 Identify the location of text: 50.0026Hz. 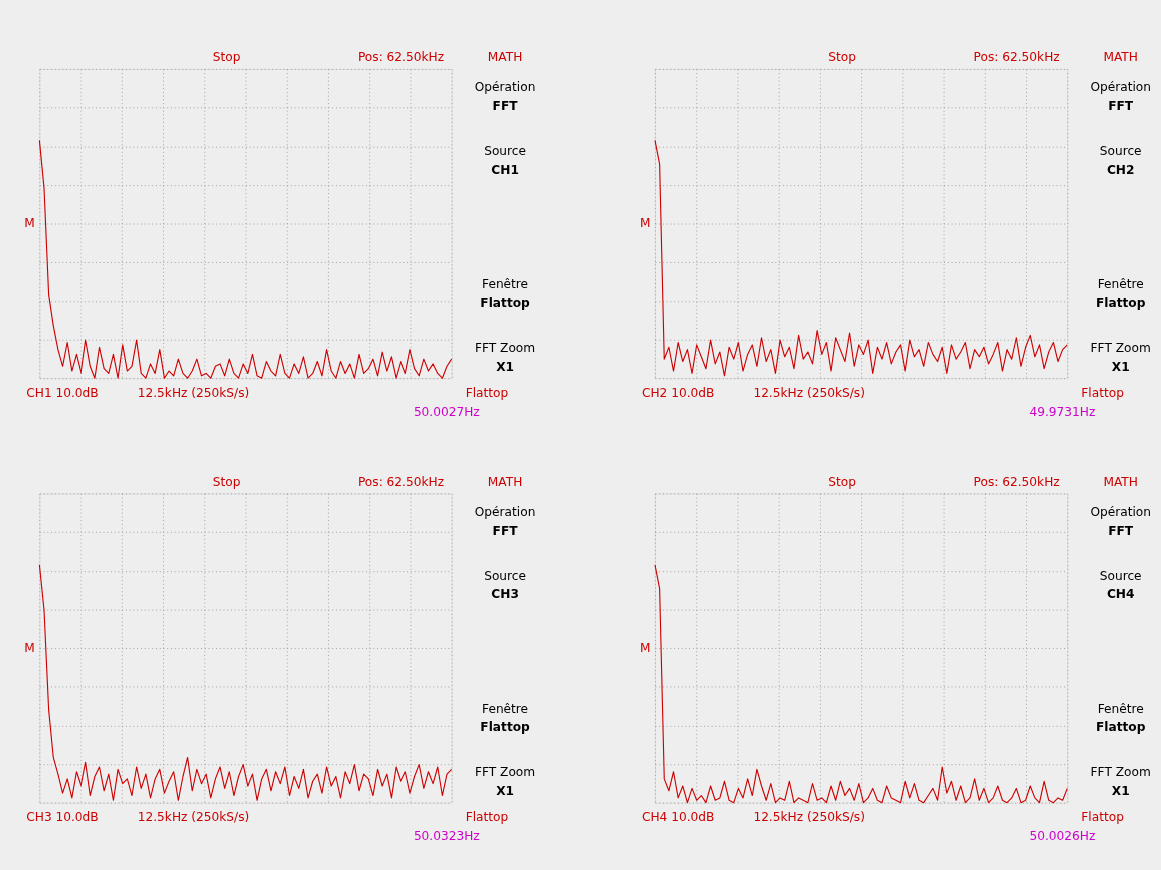
(1062, 836).